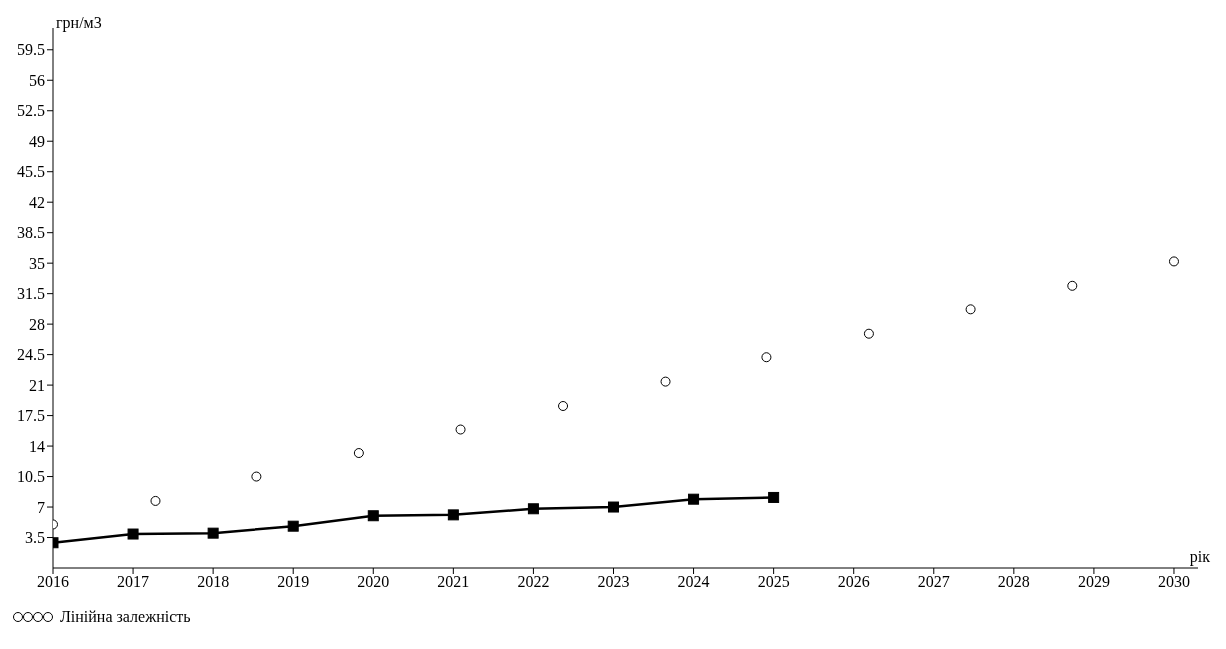 The image size is (1226, 649). What do you see at coordinates (1199, 557) in the screenshot?
I see `x-axis-title: рік` at bounding box center [1199, 557].